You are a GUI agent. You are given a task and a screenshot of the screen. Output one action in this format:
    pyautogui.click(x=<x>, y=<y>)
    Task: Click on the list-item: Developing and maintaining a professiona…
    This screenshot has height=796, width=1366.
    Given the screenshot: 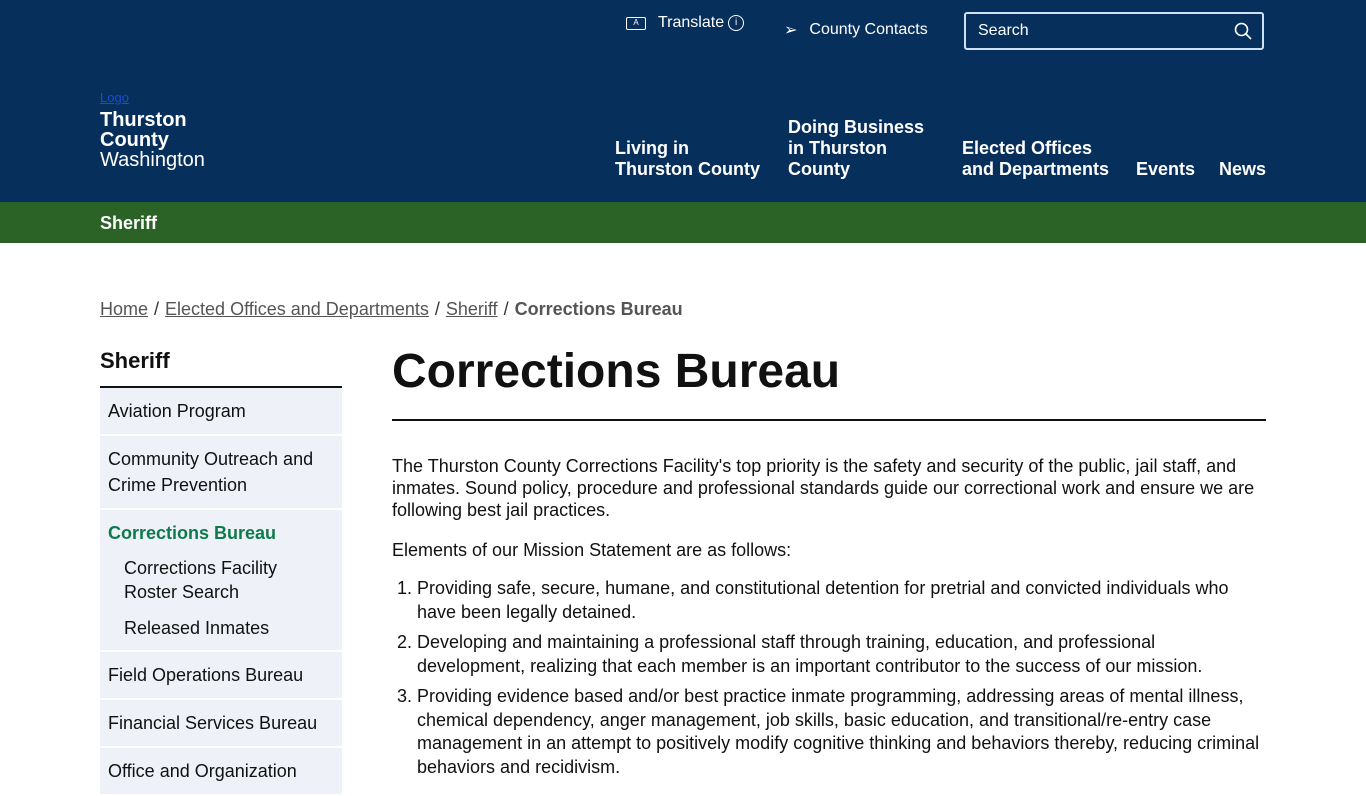 What is the action you would take?
    pyautogui.click(x=841, y=654)
    